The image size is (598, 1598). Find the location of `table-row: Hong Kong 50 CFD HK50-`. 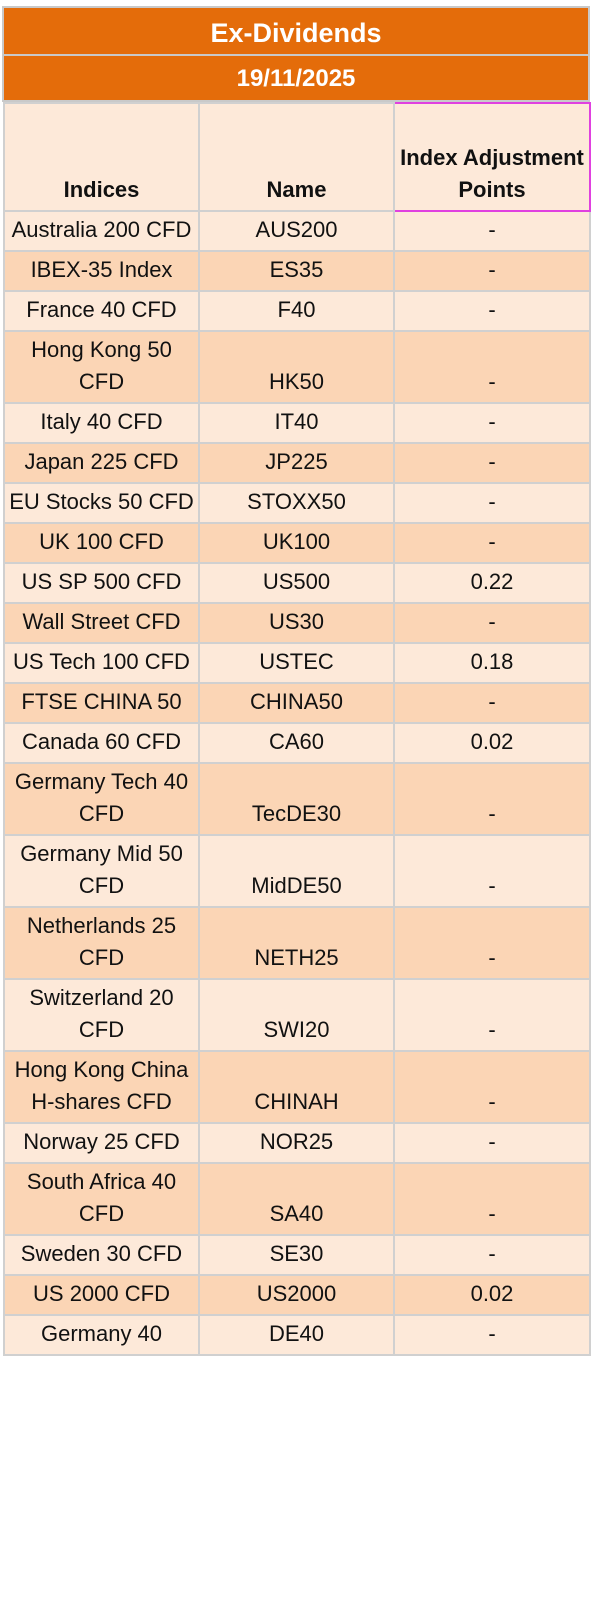

table-row: Hong Kong 50 CFD HK50- is located at coordinates (297, 367).